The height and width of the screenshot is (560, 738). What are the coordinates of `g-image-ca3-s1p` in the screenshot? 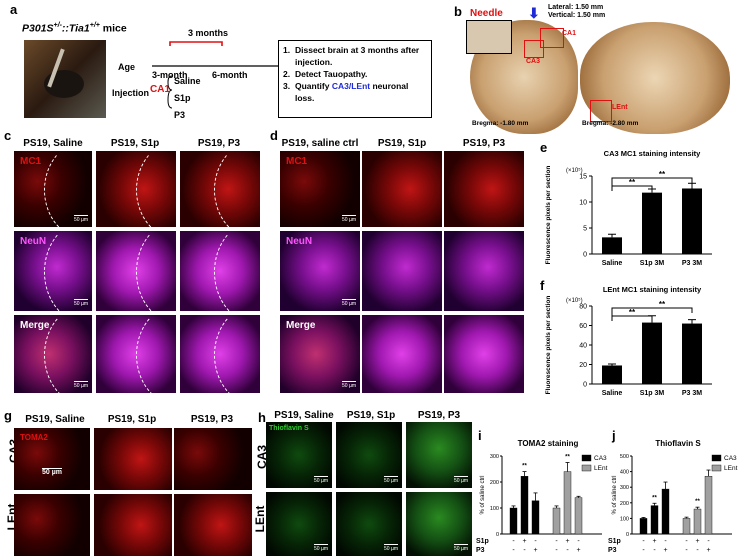 It's located at (133, 459).